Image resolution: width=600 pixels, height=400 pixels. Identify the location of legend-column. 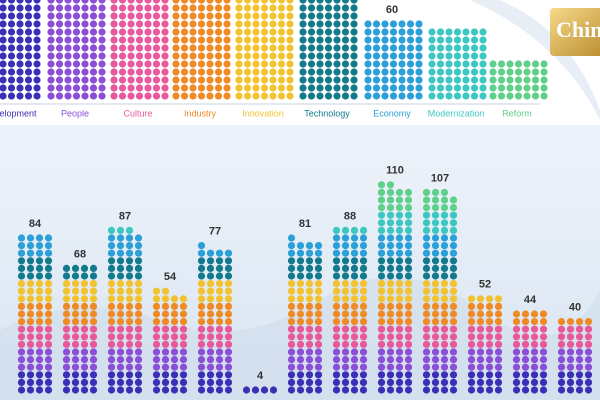
(457, 64).